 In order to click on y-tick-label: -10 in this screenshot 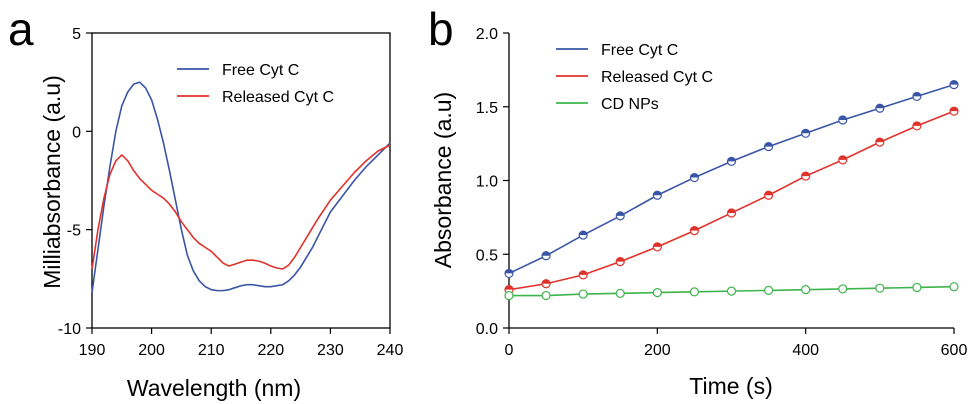, I will do `click(69, 329)`.